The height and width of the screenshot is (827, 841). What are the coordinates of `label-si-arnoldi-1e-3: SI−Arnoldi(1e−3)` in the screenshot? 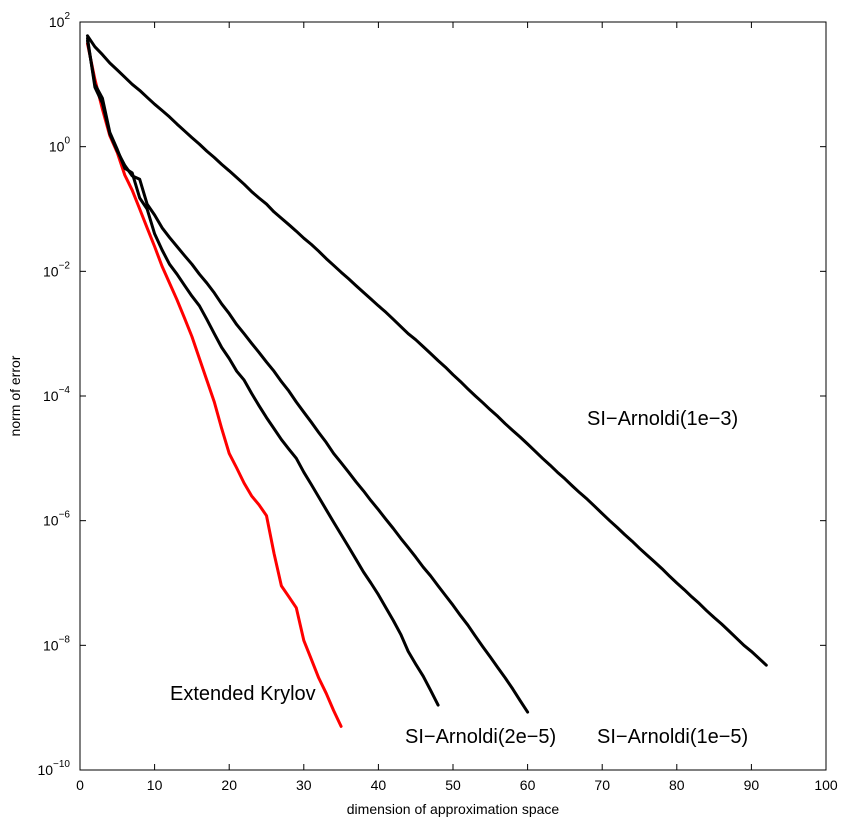 It's located at (662, 419).